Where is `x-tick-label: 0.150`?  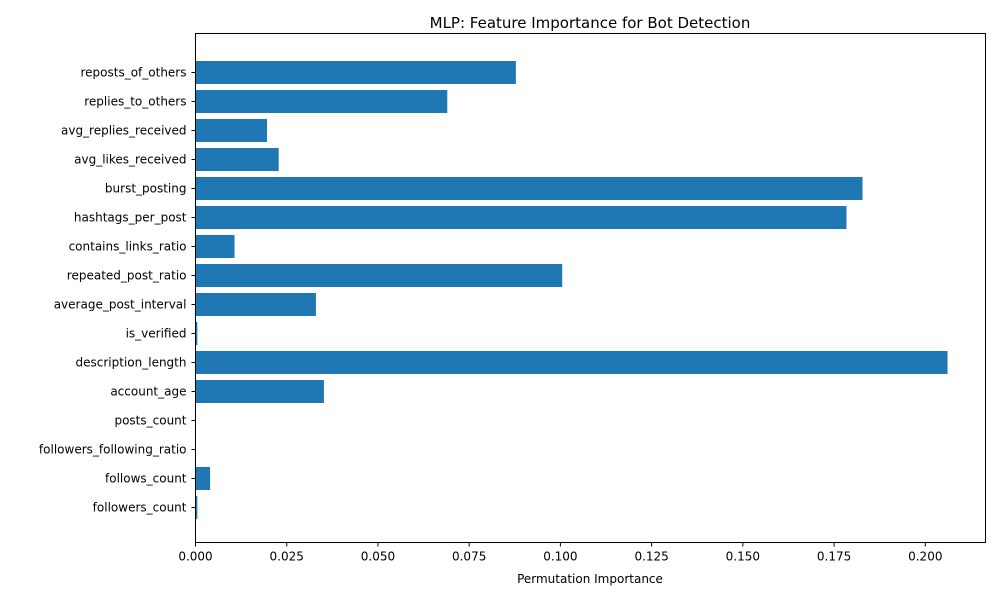 x-tick-label: 0.150 is located at coordinates (743, 557).